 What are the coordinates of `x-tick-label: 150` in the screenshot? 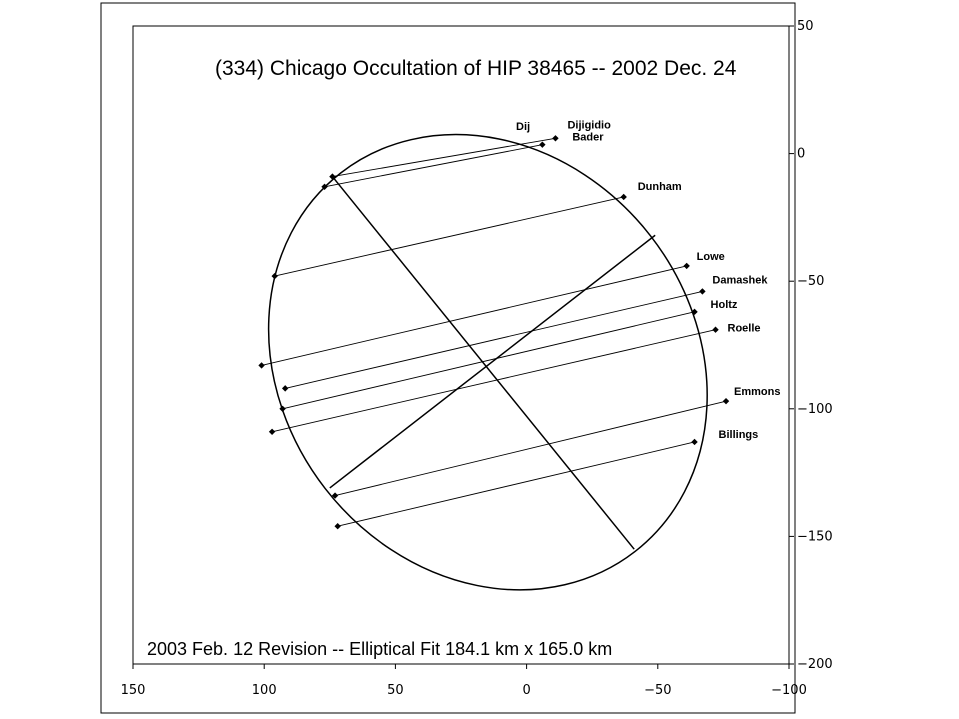 It's located at (133, 690).